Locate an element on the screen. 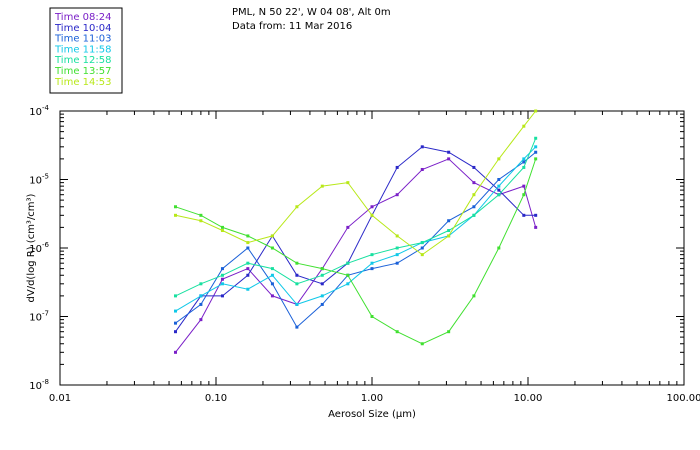  x-tick-label: 10.00 is located at coordinates (528, 398).